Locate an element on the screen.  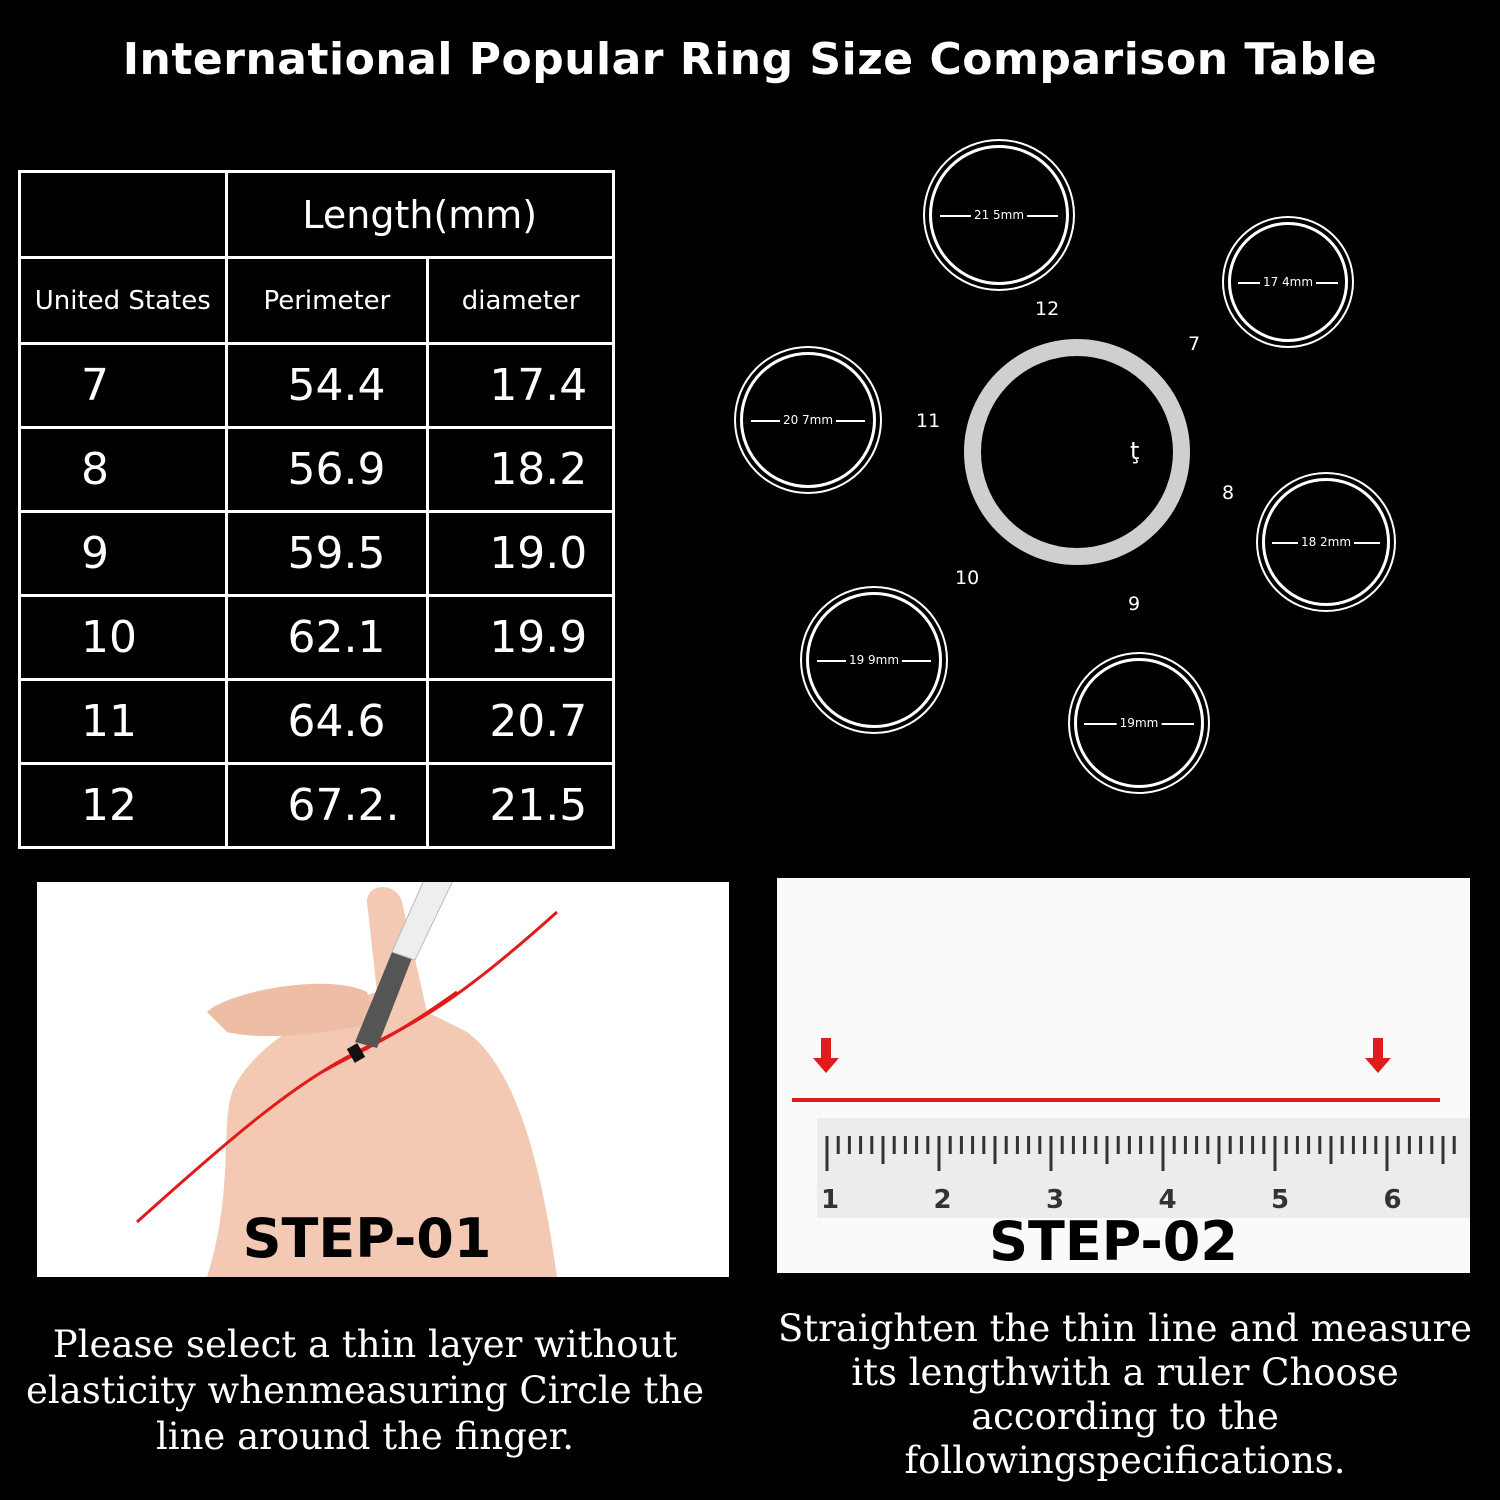
ring-size-7: 17 4mm is located at coordinates (1288, 282).